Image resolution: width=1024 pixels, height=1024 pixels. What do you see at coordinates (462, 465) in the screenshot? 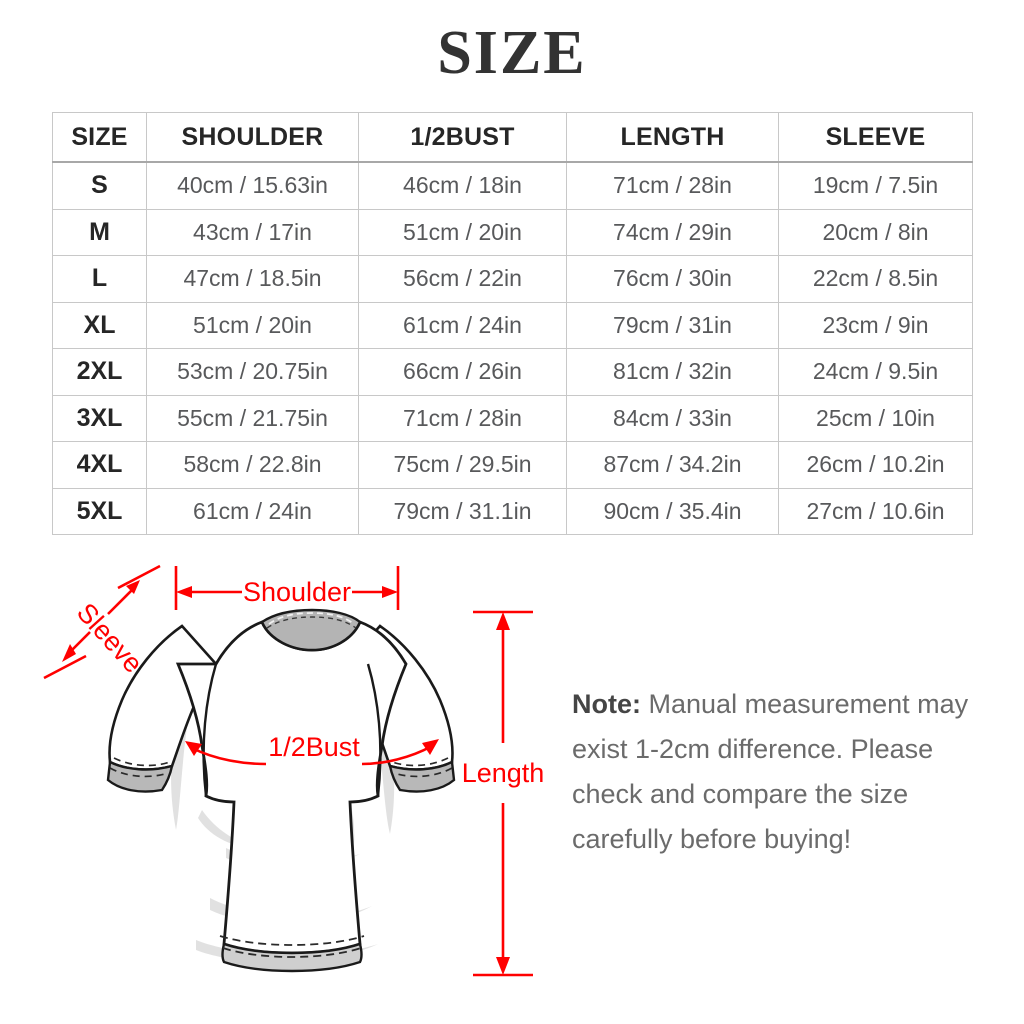
I see `cell-bust: 75cm / 29.5in` at bounding box center [462, 465].